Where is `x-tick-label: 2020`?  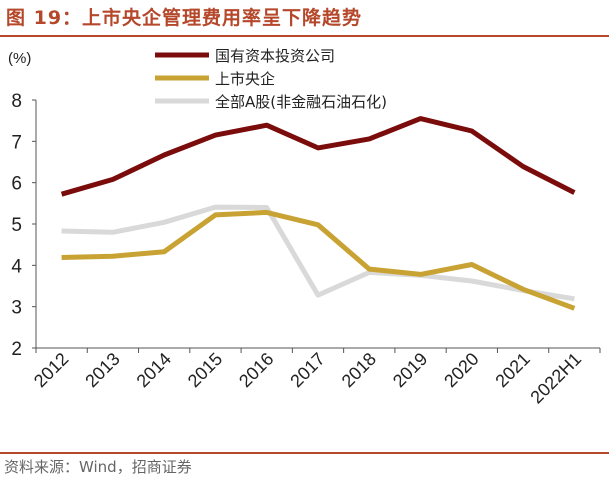
x-tick-label: 2020 is located at coordinates (461, 370).